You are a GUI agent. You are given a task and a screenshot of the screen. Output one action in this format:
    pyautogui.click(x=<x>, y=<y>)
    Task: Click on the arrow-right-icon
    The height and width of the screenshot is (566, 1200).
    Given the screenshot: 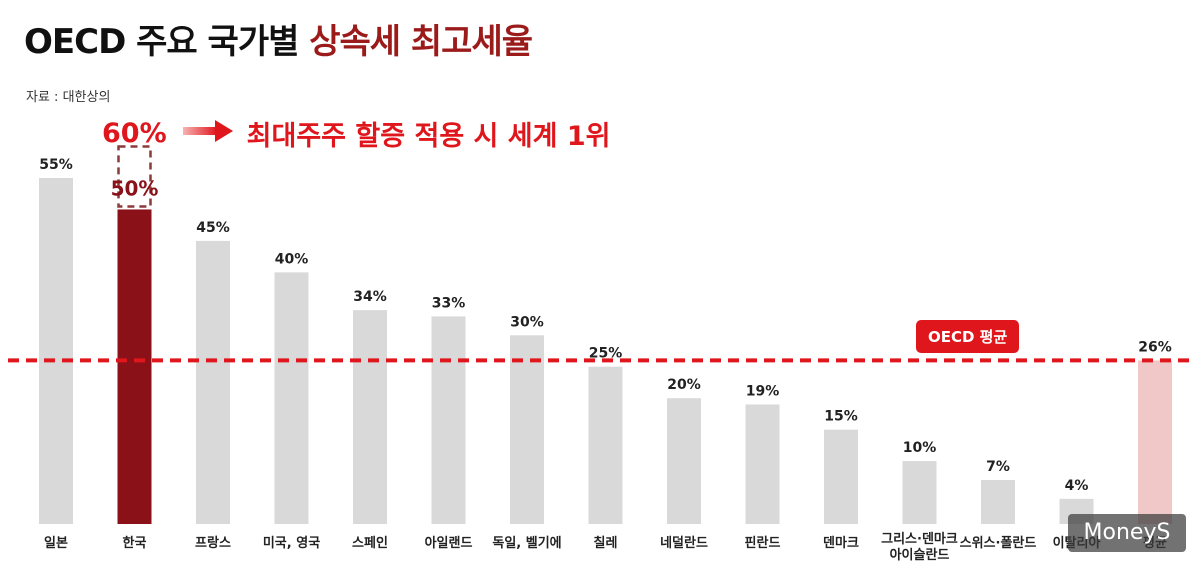 What is the action you would take?
    pyautogui.click(x=207, y=133)
    